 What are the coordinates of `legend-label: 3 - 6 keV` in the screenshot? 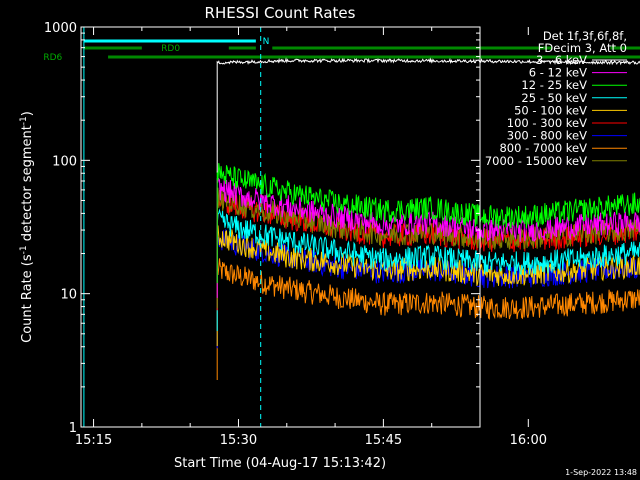 It's located at (561, 60).